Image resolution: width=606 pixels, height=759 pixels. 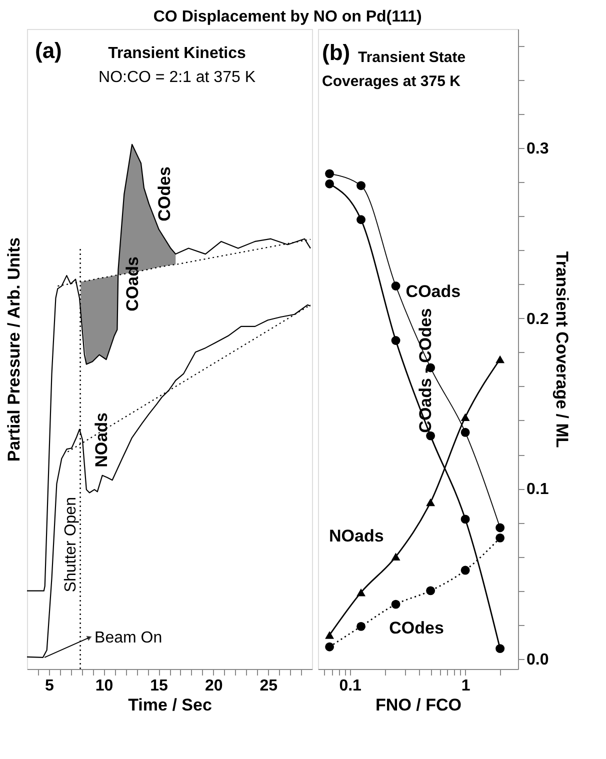 I want to click on x-axis-title: FNO / FCO, so click(x=419, y=705).